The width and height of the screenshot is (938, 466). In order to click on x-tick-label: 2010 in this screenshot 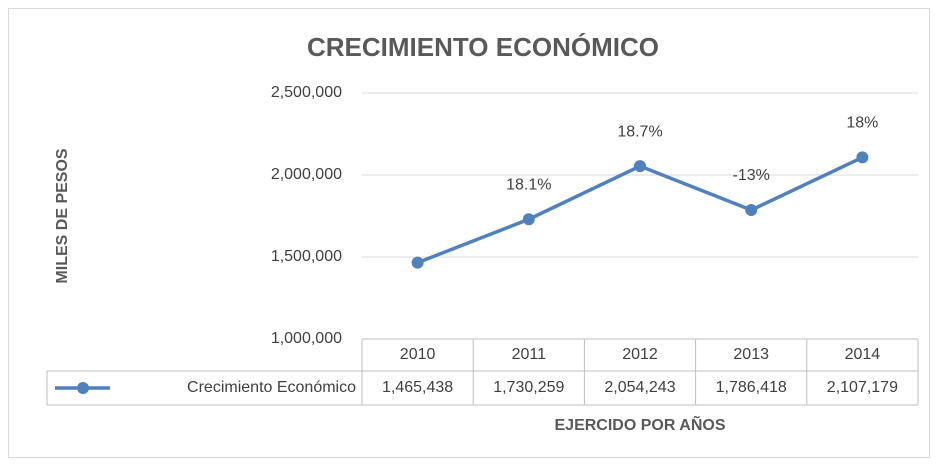, I will do `click(418, 354)`.